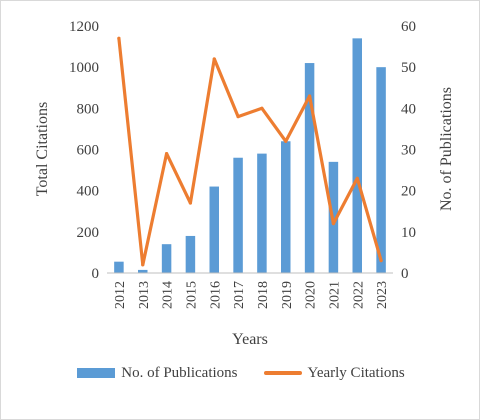  I want to click on y-right-tick-label: 20, so click(408, 192).